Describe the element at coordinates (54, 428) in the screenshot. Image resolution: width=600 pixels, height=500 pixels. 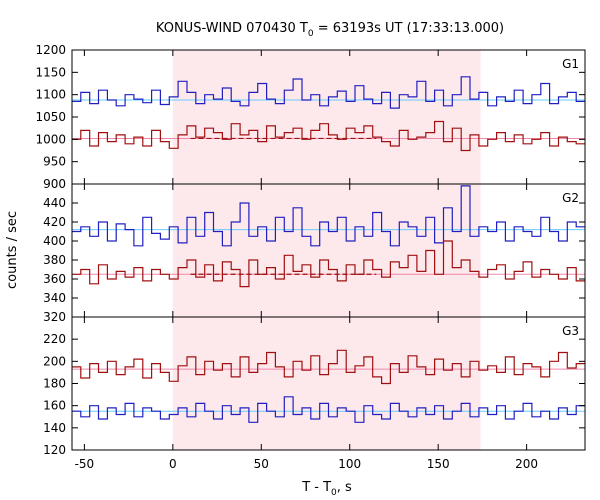
I see `y-tick-label: 140` at that location.